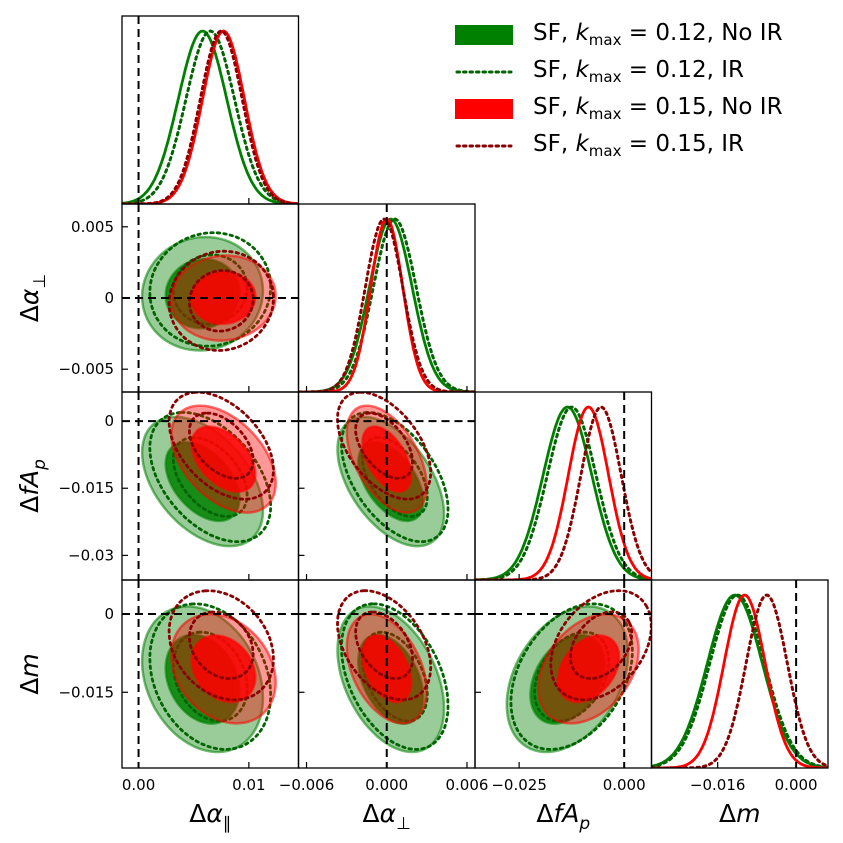 Image resolution: width=843 pixels, height=843 pixels. Describe the element at coordinates (91, 555) in the screenshot. I see `y-tick-label: −0.03` at that location.